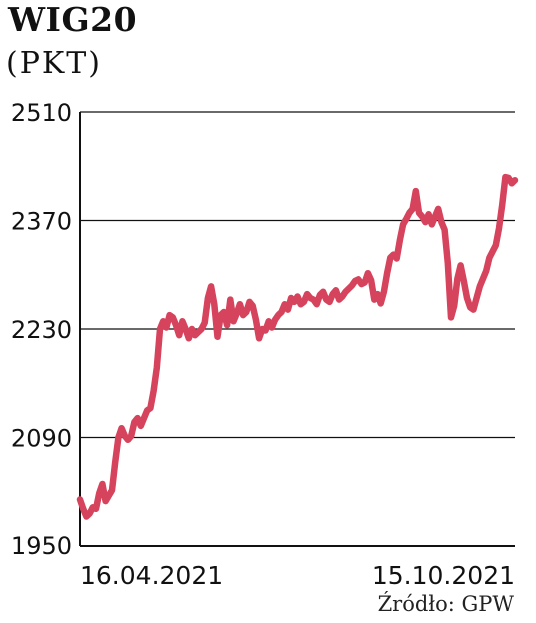 This screenshot has height=623, width=536. What do you see at coordinates (41, 330) in the screenshot?
I see `y-tick-label: 2230` at bounding box center [41, 330].